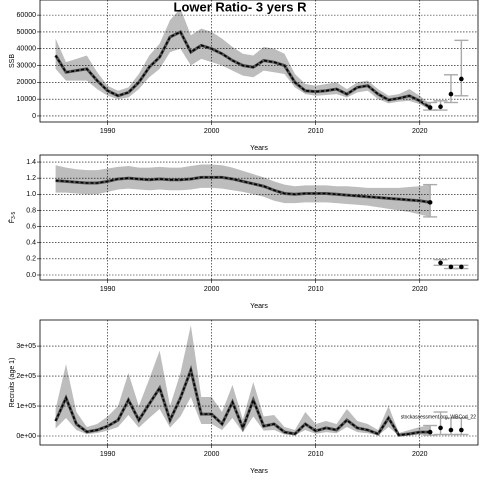 The image size is (480, 480). I want to click on y-tick-label: 1.0, so click(31, 194).